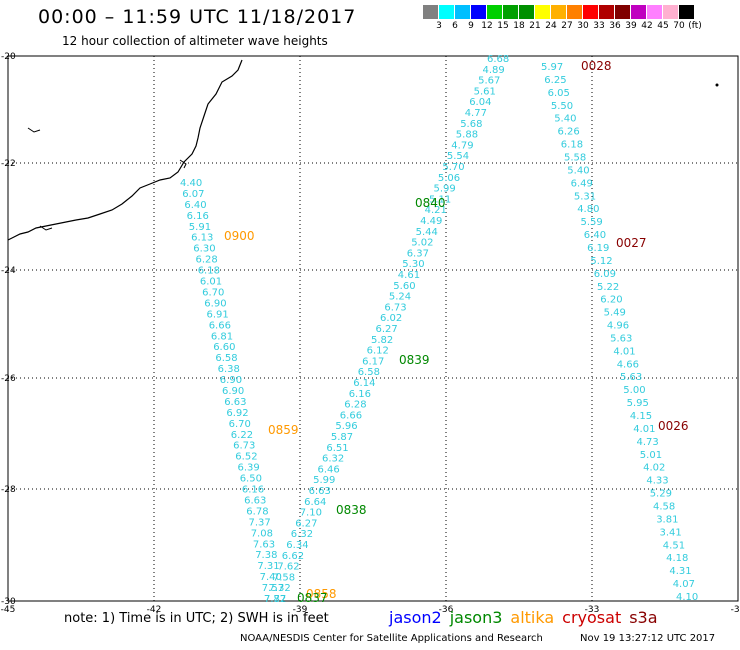 This screenshot has height=650, width=740. I want to click on swh-value: 5.60, so click(404, 286).